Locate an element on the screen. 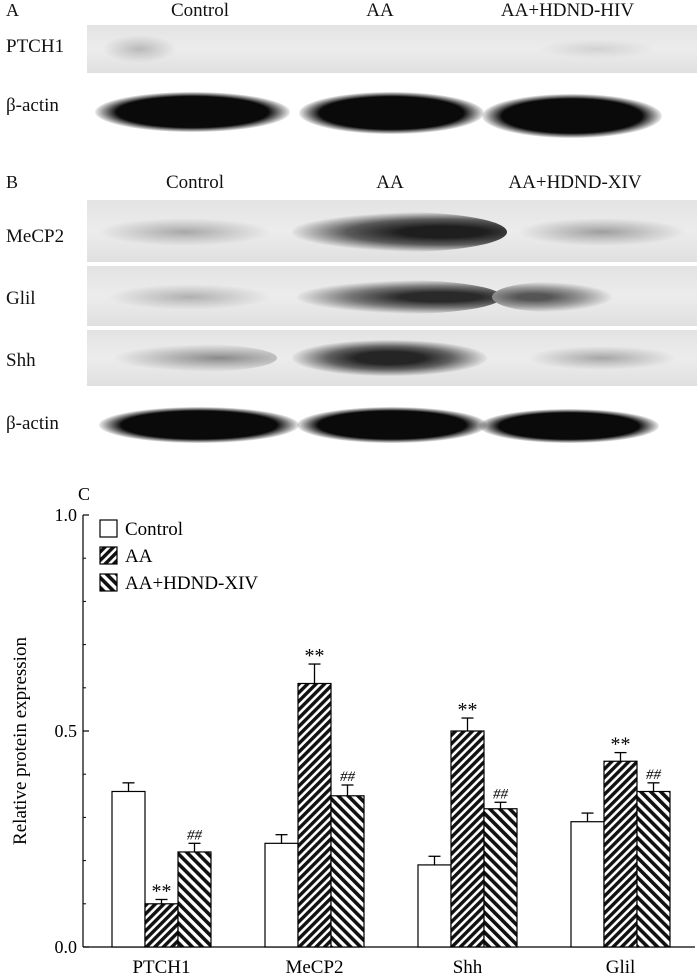  y-tick-label: 0.5 is located at coordinates (66, 731).